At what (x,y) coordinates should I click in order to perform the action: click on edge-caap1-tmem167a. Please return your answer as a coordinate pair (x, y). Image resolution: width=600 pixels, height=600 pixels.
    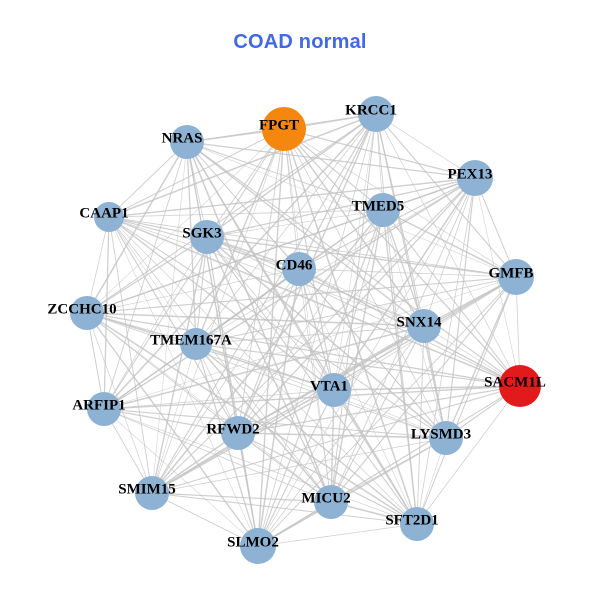
    Looking at the image, I should click on (152, 280).